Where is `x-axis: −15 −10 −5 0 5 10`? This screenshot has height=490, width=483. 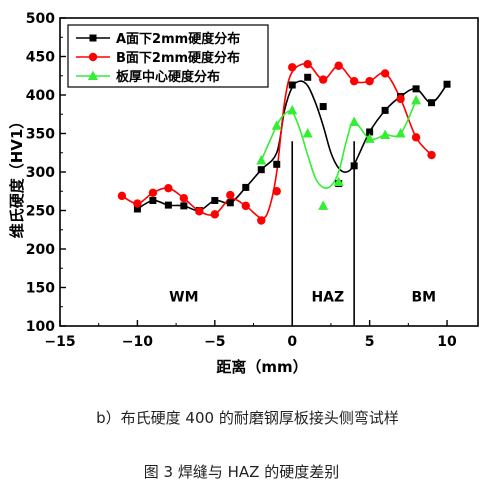
x-axis: −15 −10 −5 0 5 10 is located at coordinates (250, 335).